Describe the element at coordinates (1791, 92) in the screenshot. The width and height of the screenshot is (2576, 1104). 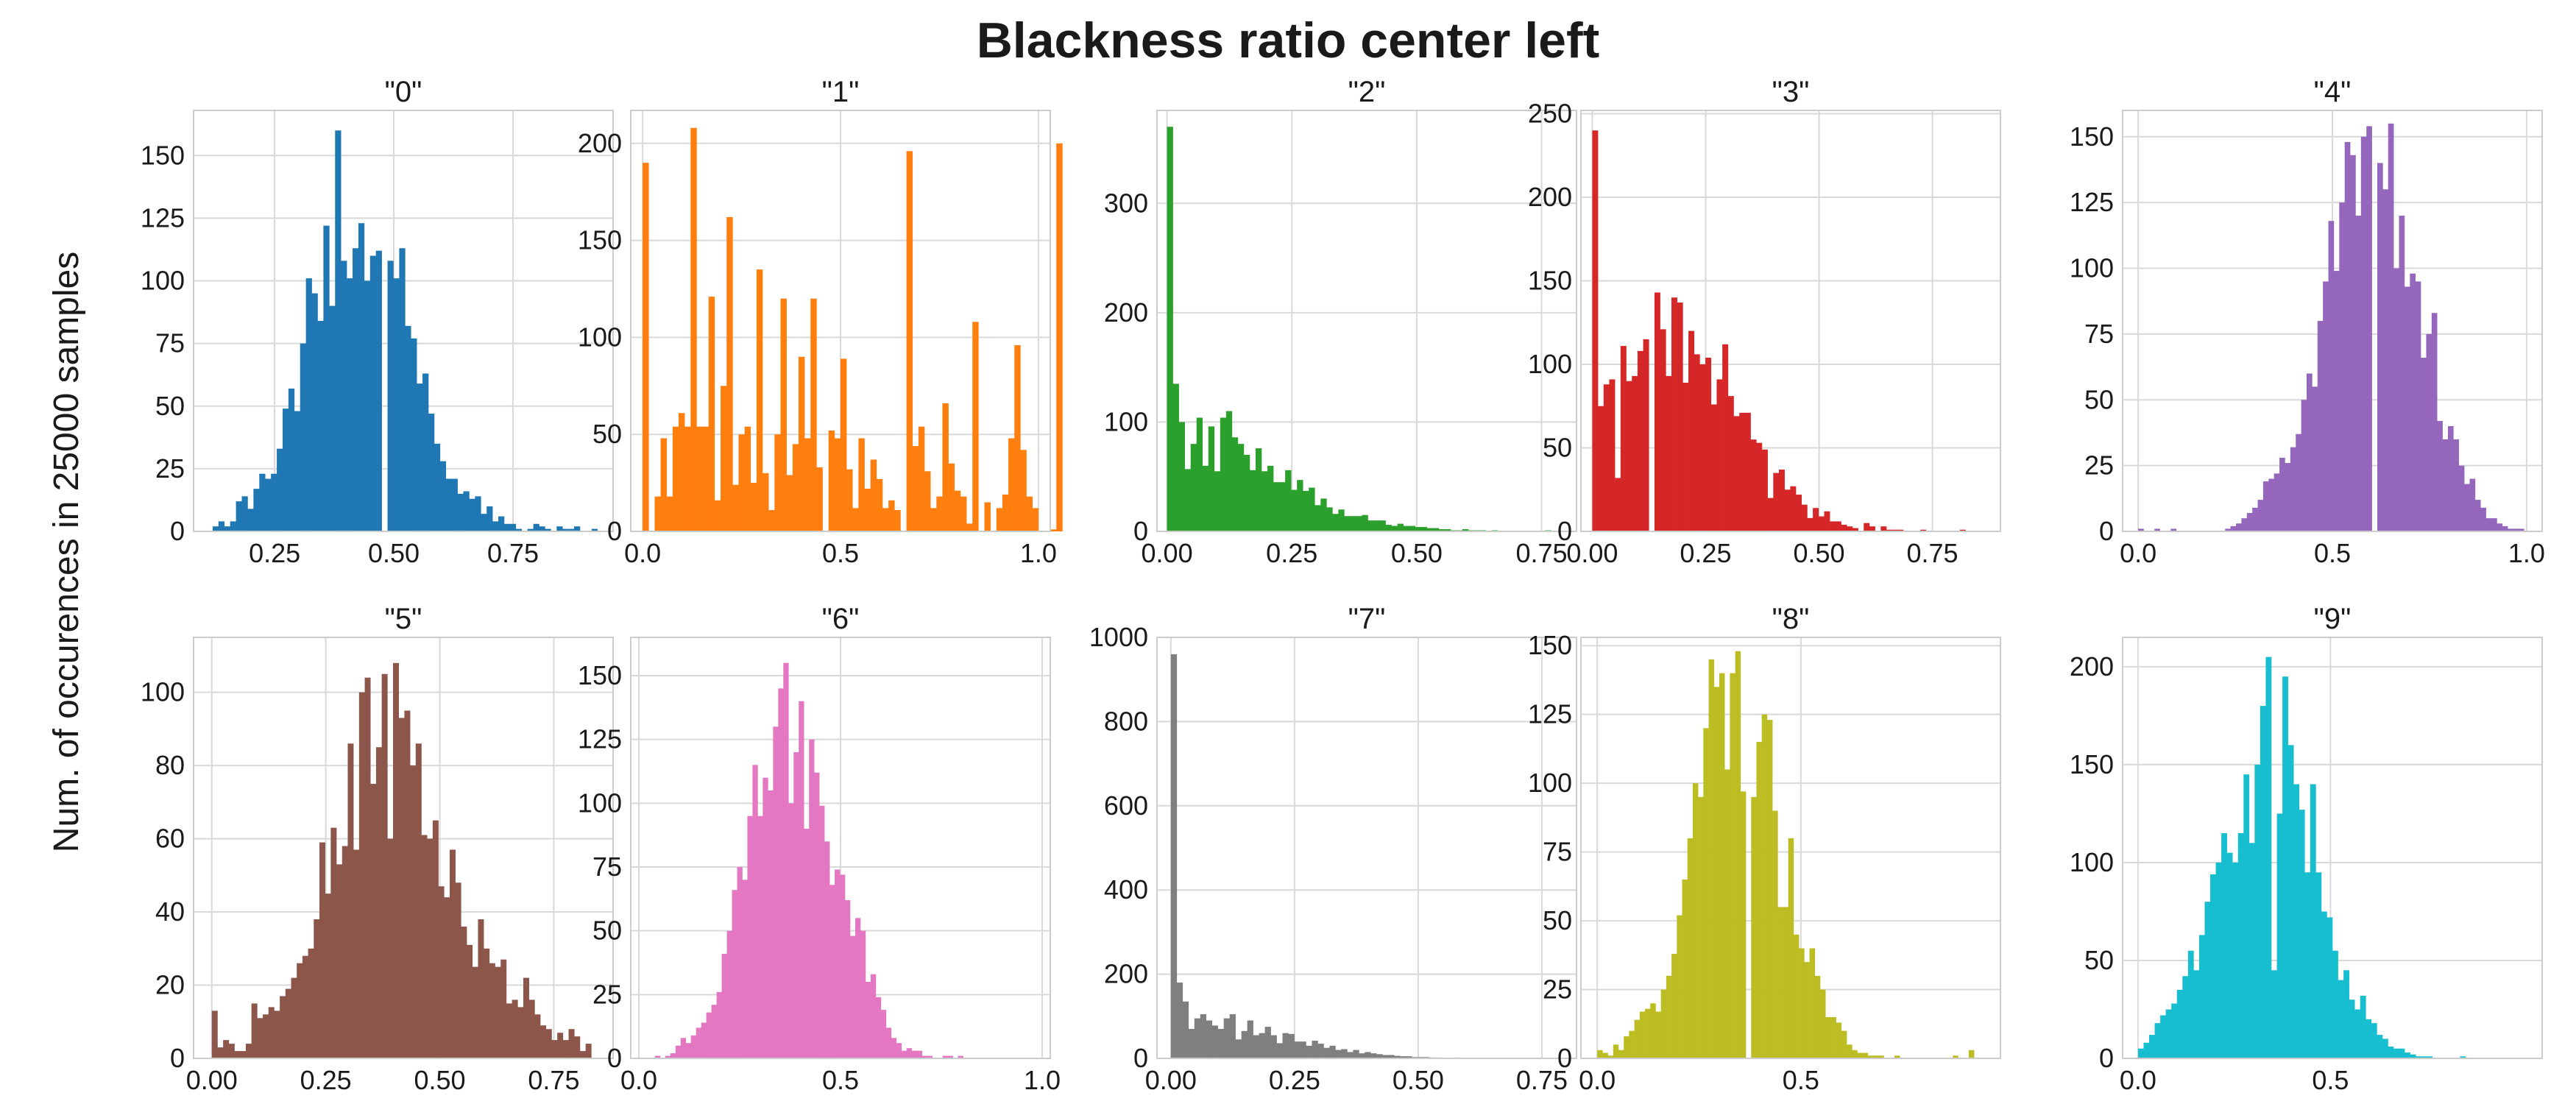
I see `panel-title: "3"` at that location.